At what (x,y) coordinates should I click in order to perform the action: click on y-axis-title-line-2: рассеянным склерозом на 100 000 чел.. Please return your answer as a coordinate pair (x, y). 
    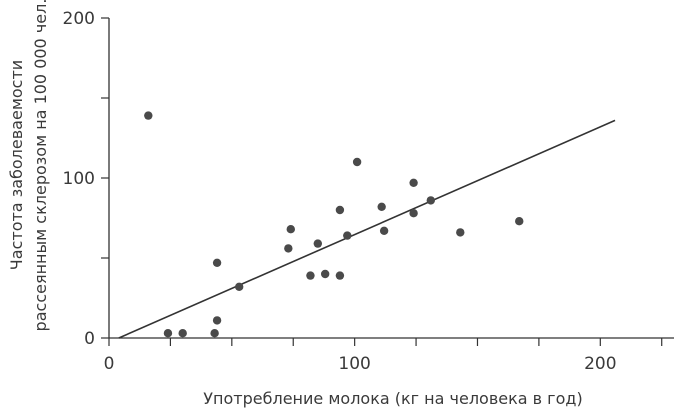
    Looking at the image, I should click on (40, 165).